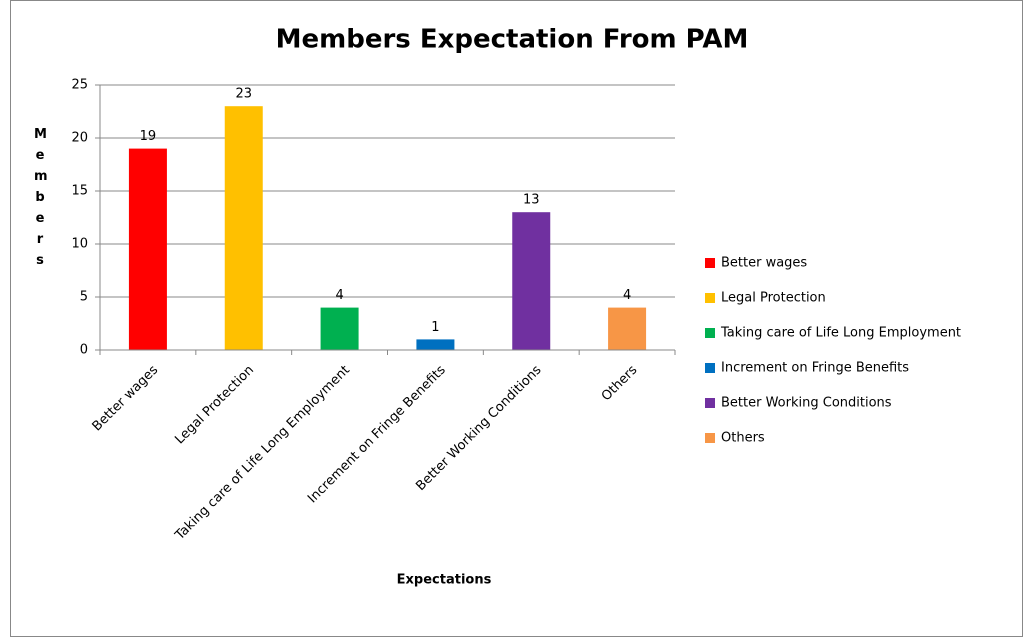  Describe the element at coordinates (815, 368) in the screenshot. I see `legend-label: Increment on Fringe Benefits` at that location.